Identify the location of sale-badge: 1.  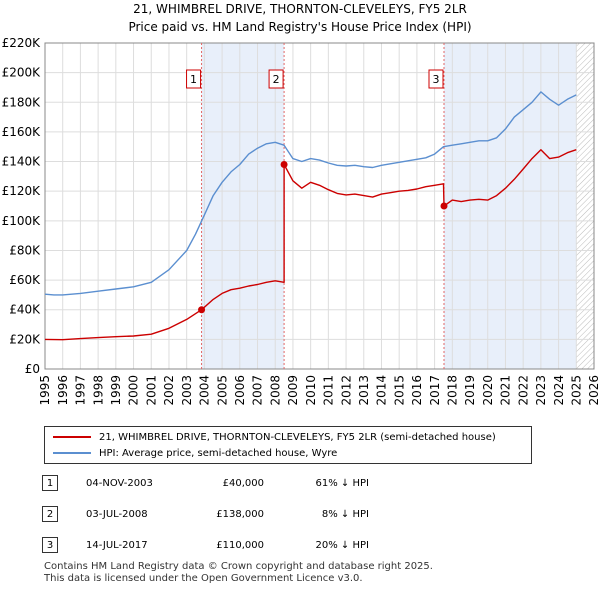
(50, 483).